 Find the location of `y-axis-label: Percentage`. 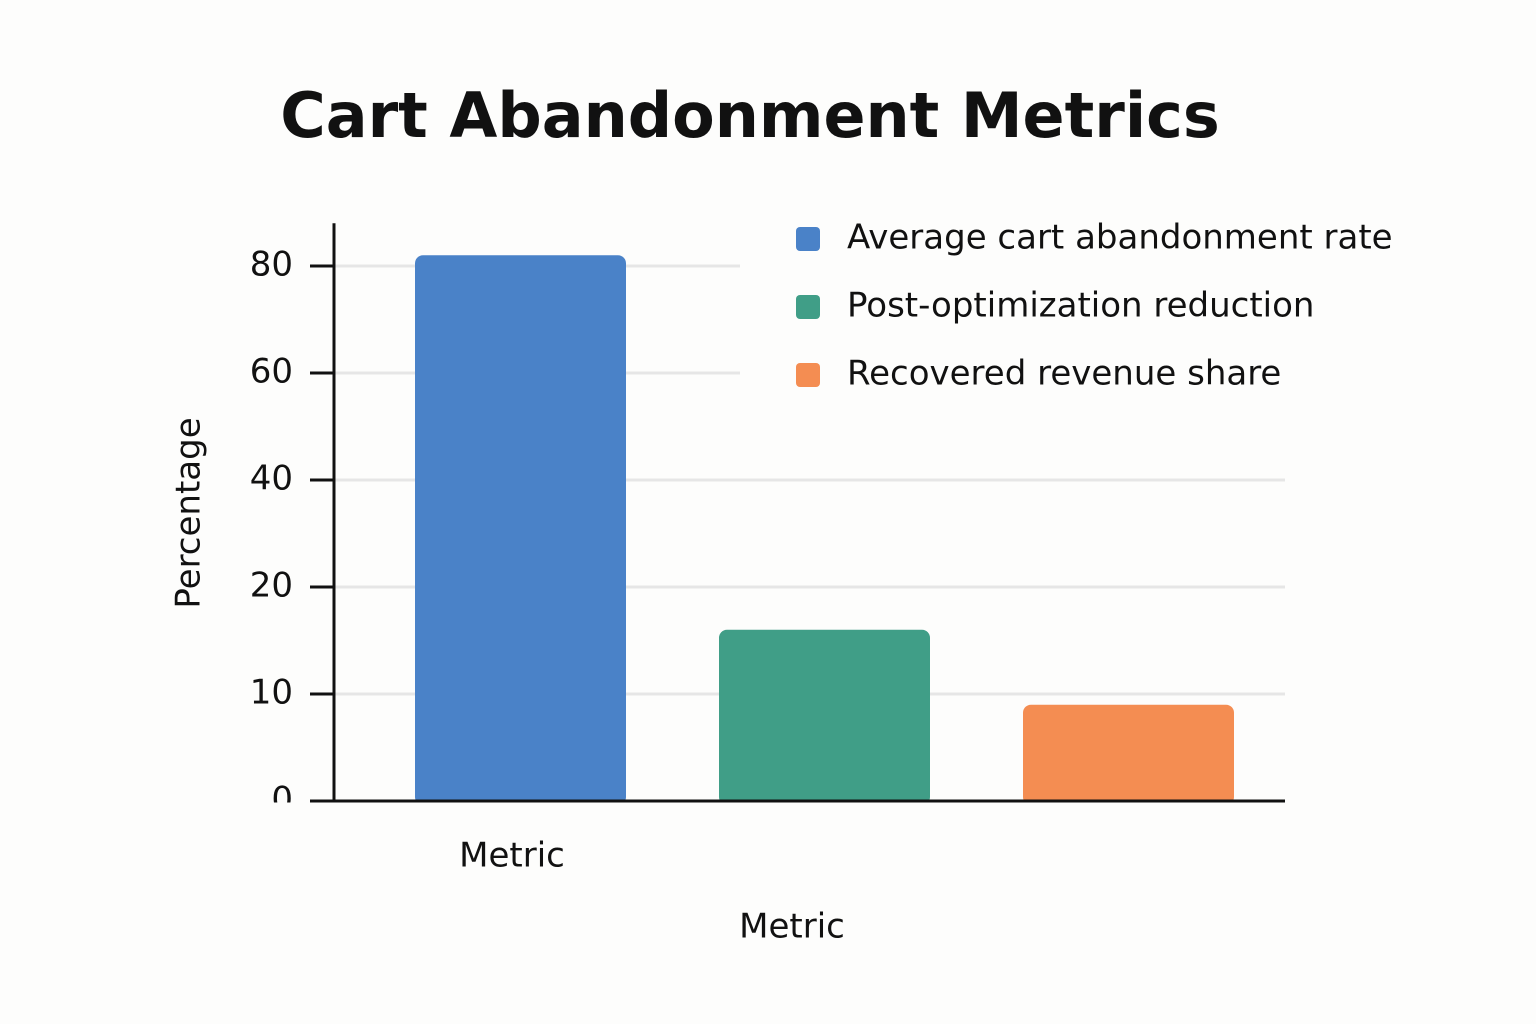

y-axis-label: Percentage is located at coordinates (189, 512).